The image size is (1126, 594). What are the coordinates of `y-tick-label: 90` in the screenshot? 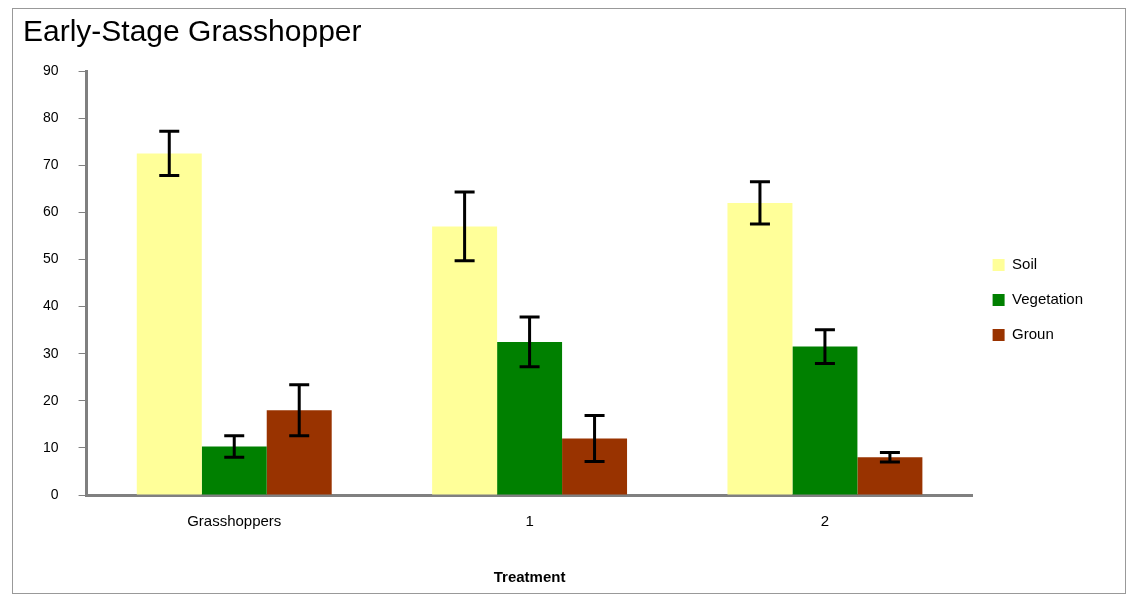 It's located at (50, 69).